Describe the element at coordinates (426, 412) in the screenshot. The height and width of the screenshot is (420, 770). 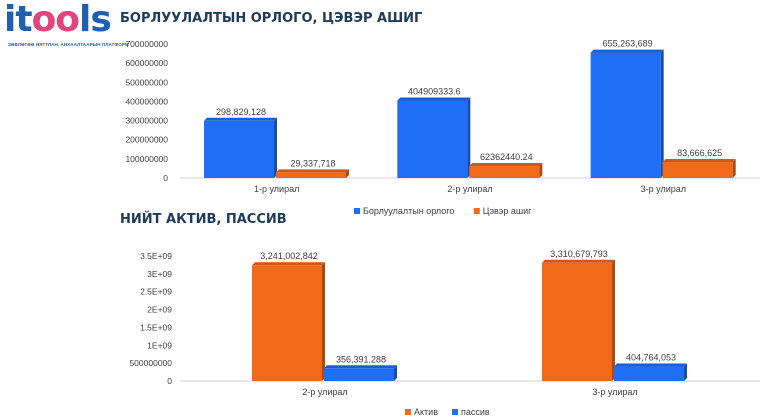
I see `legend-entry: Актив` at that location.